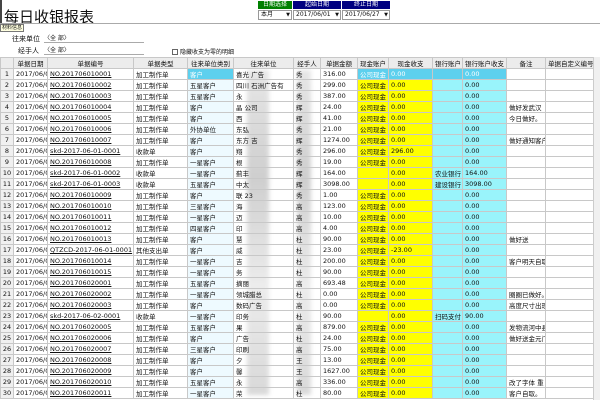 This screenshot has width=600, height=400. What do you see at coordinates (90, 184) in the screenshot?
I see `cell-no: skd-2017-06-01-0003` at bounding box center [90, 184].